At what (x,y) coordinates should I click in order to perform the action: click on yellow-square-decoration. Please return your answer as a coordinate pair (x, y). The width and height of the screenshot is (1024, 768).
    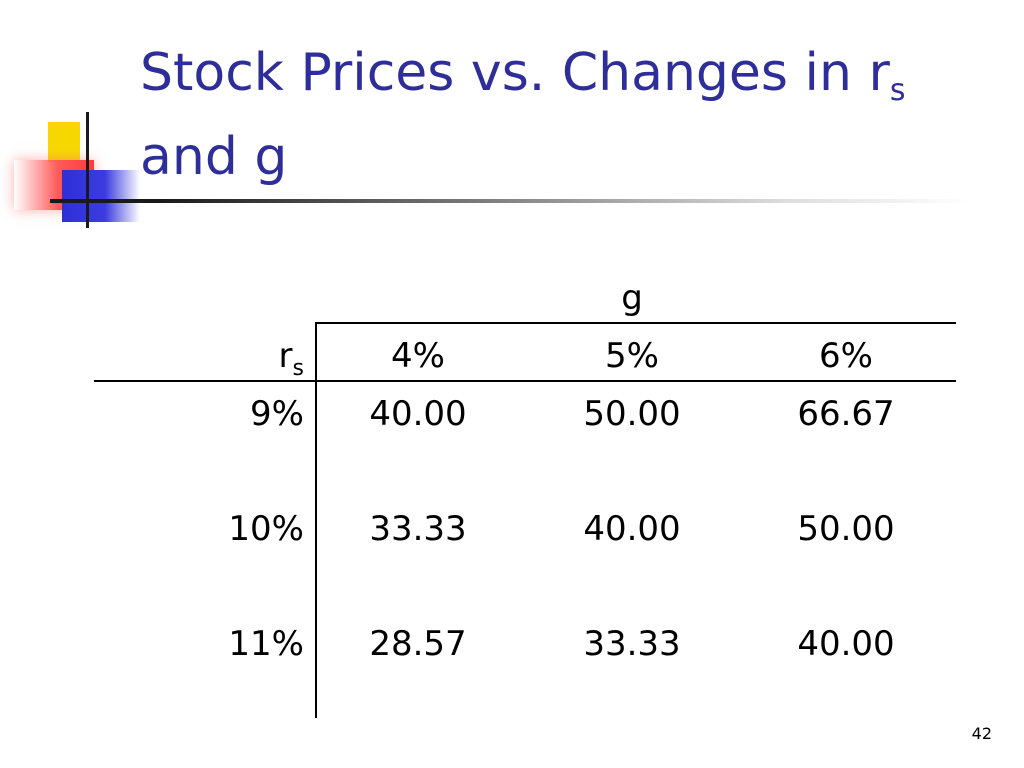
    Looking at the image, I should click on (64, 142).